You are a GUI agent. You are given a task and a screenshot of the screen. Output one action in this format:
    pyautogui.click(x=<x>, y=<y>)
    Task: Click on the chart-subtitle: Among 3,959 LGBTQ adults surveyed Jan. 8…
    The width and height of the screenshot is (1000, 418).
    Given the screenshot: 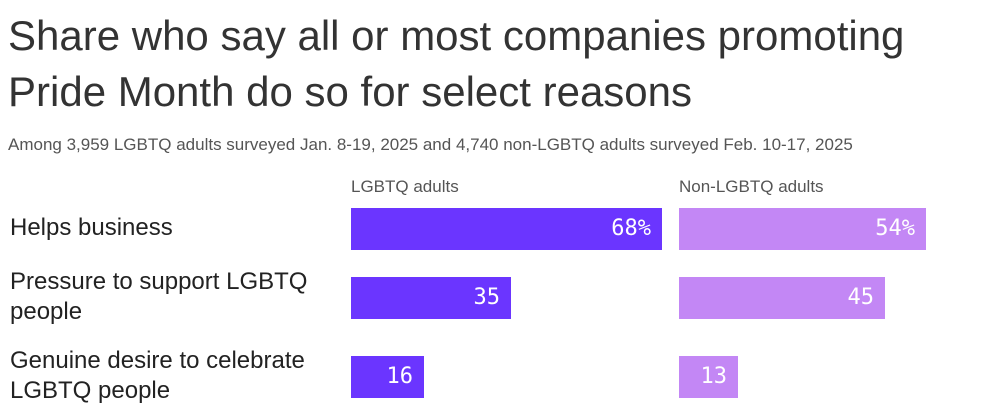 What is the action you would take?
    pyautogui.click(x=430, y=144)
    